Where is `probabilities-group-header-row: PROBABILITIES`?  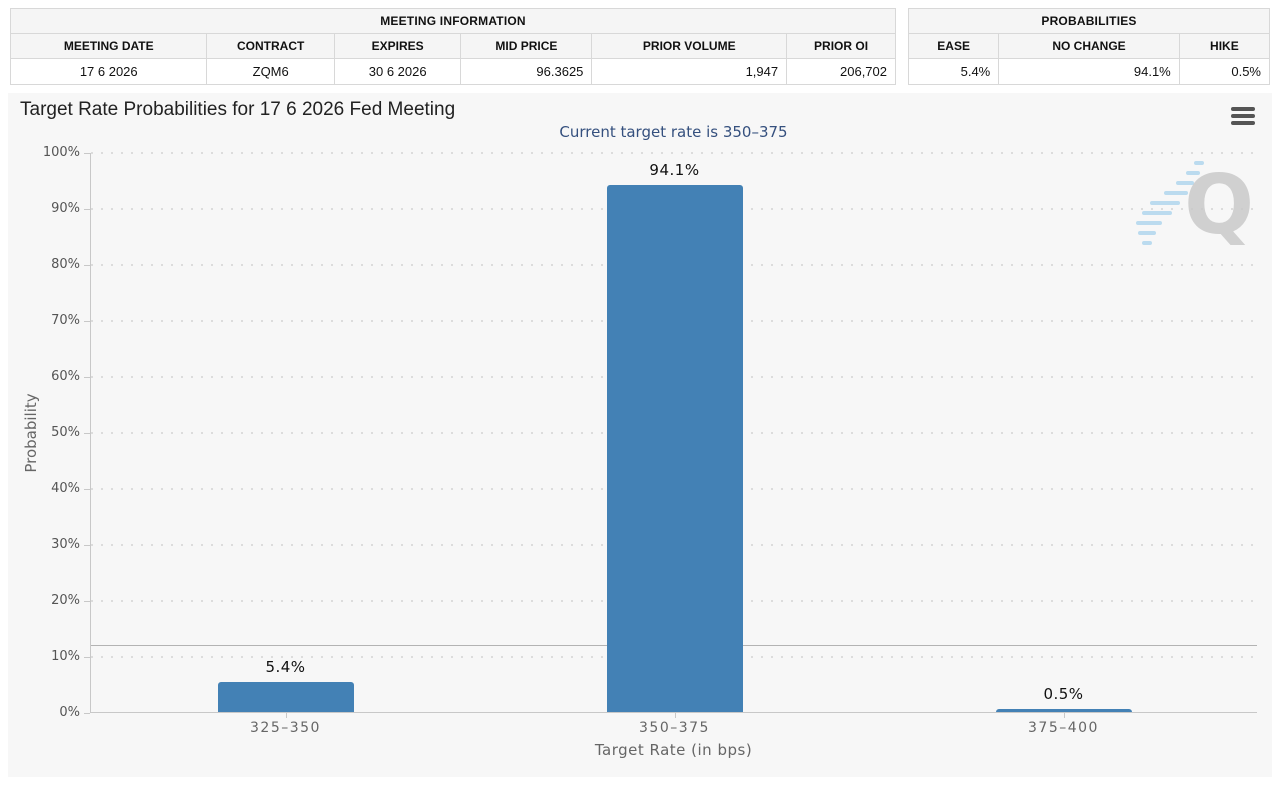 probabilities-group-header-row: PROBABILITIES is located at coordinates (1089, 21).